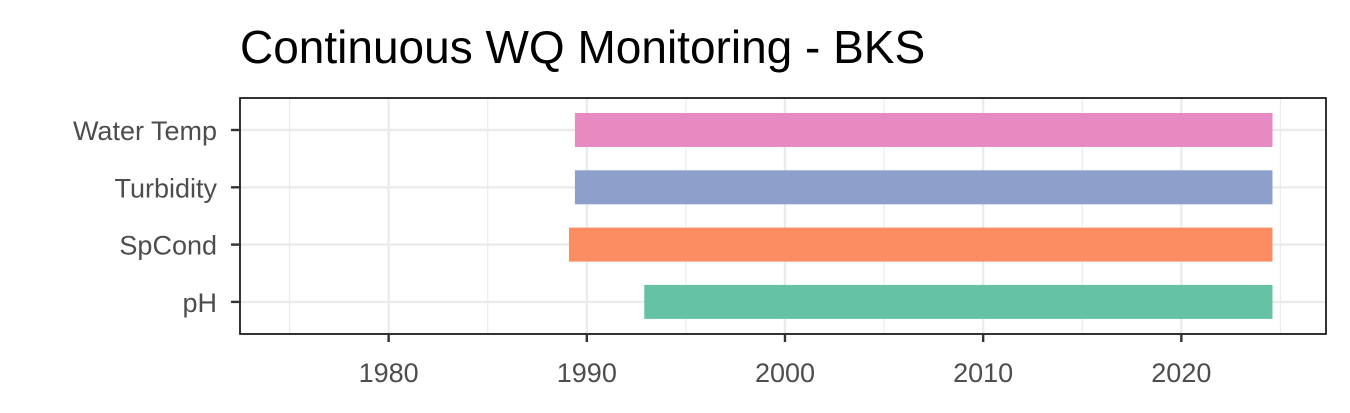  I want to click on chart-title: Continuous WQ Monitoring - BKS, so click(582, 47).